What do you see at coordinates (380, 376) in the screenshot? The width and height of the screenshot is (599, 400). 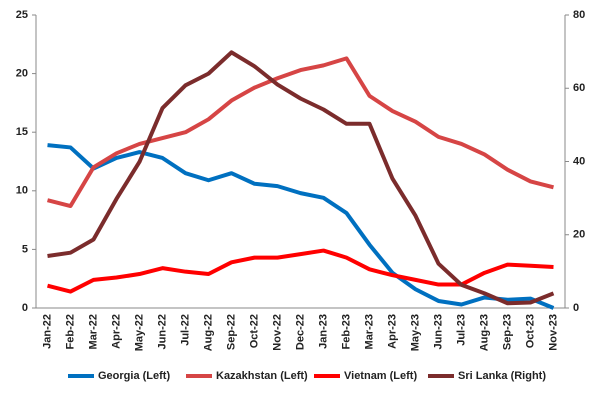 I see `legend-label: Vietnam (Left)` at bounding box center [380, 376].